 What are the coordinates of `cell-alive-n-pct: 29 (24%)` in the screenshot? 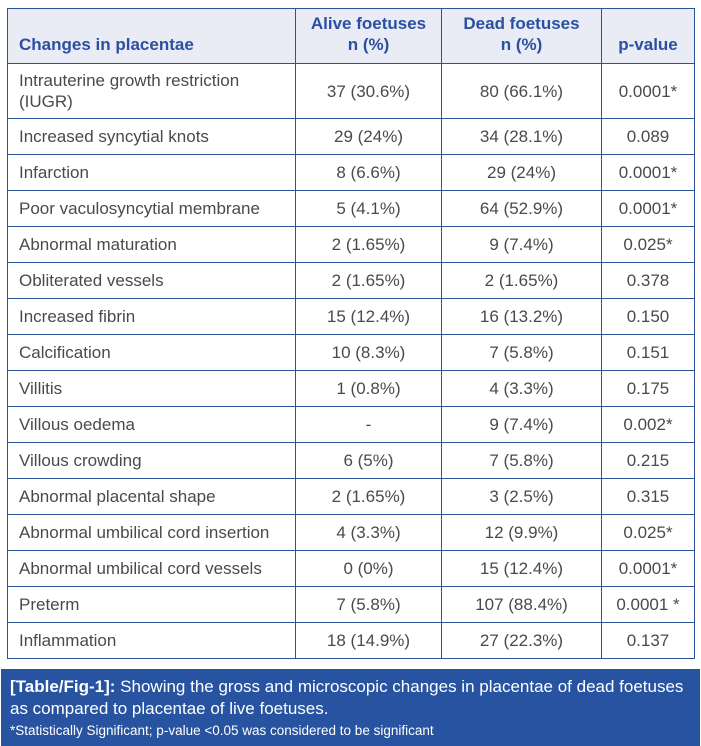 It's located at (368, 136).